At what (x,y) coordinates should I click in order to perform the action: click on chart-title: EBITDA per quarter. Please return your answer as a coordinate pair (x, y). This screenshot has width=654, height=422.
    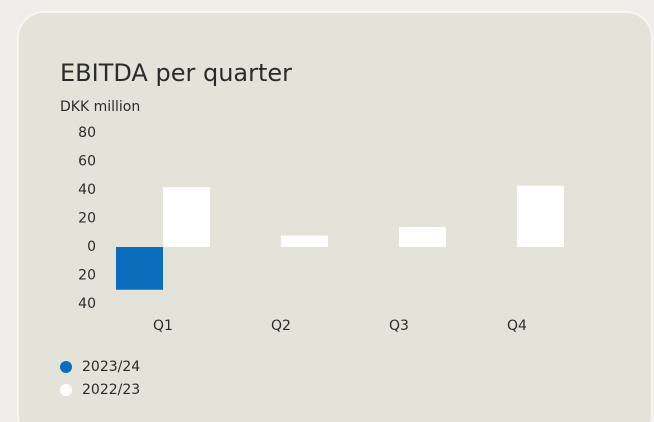
    Looking at the image, I should click on (176, 73).